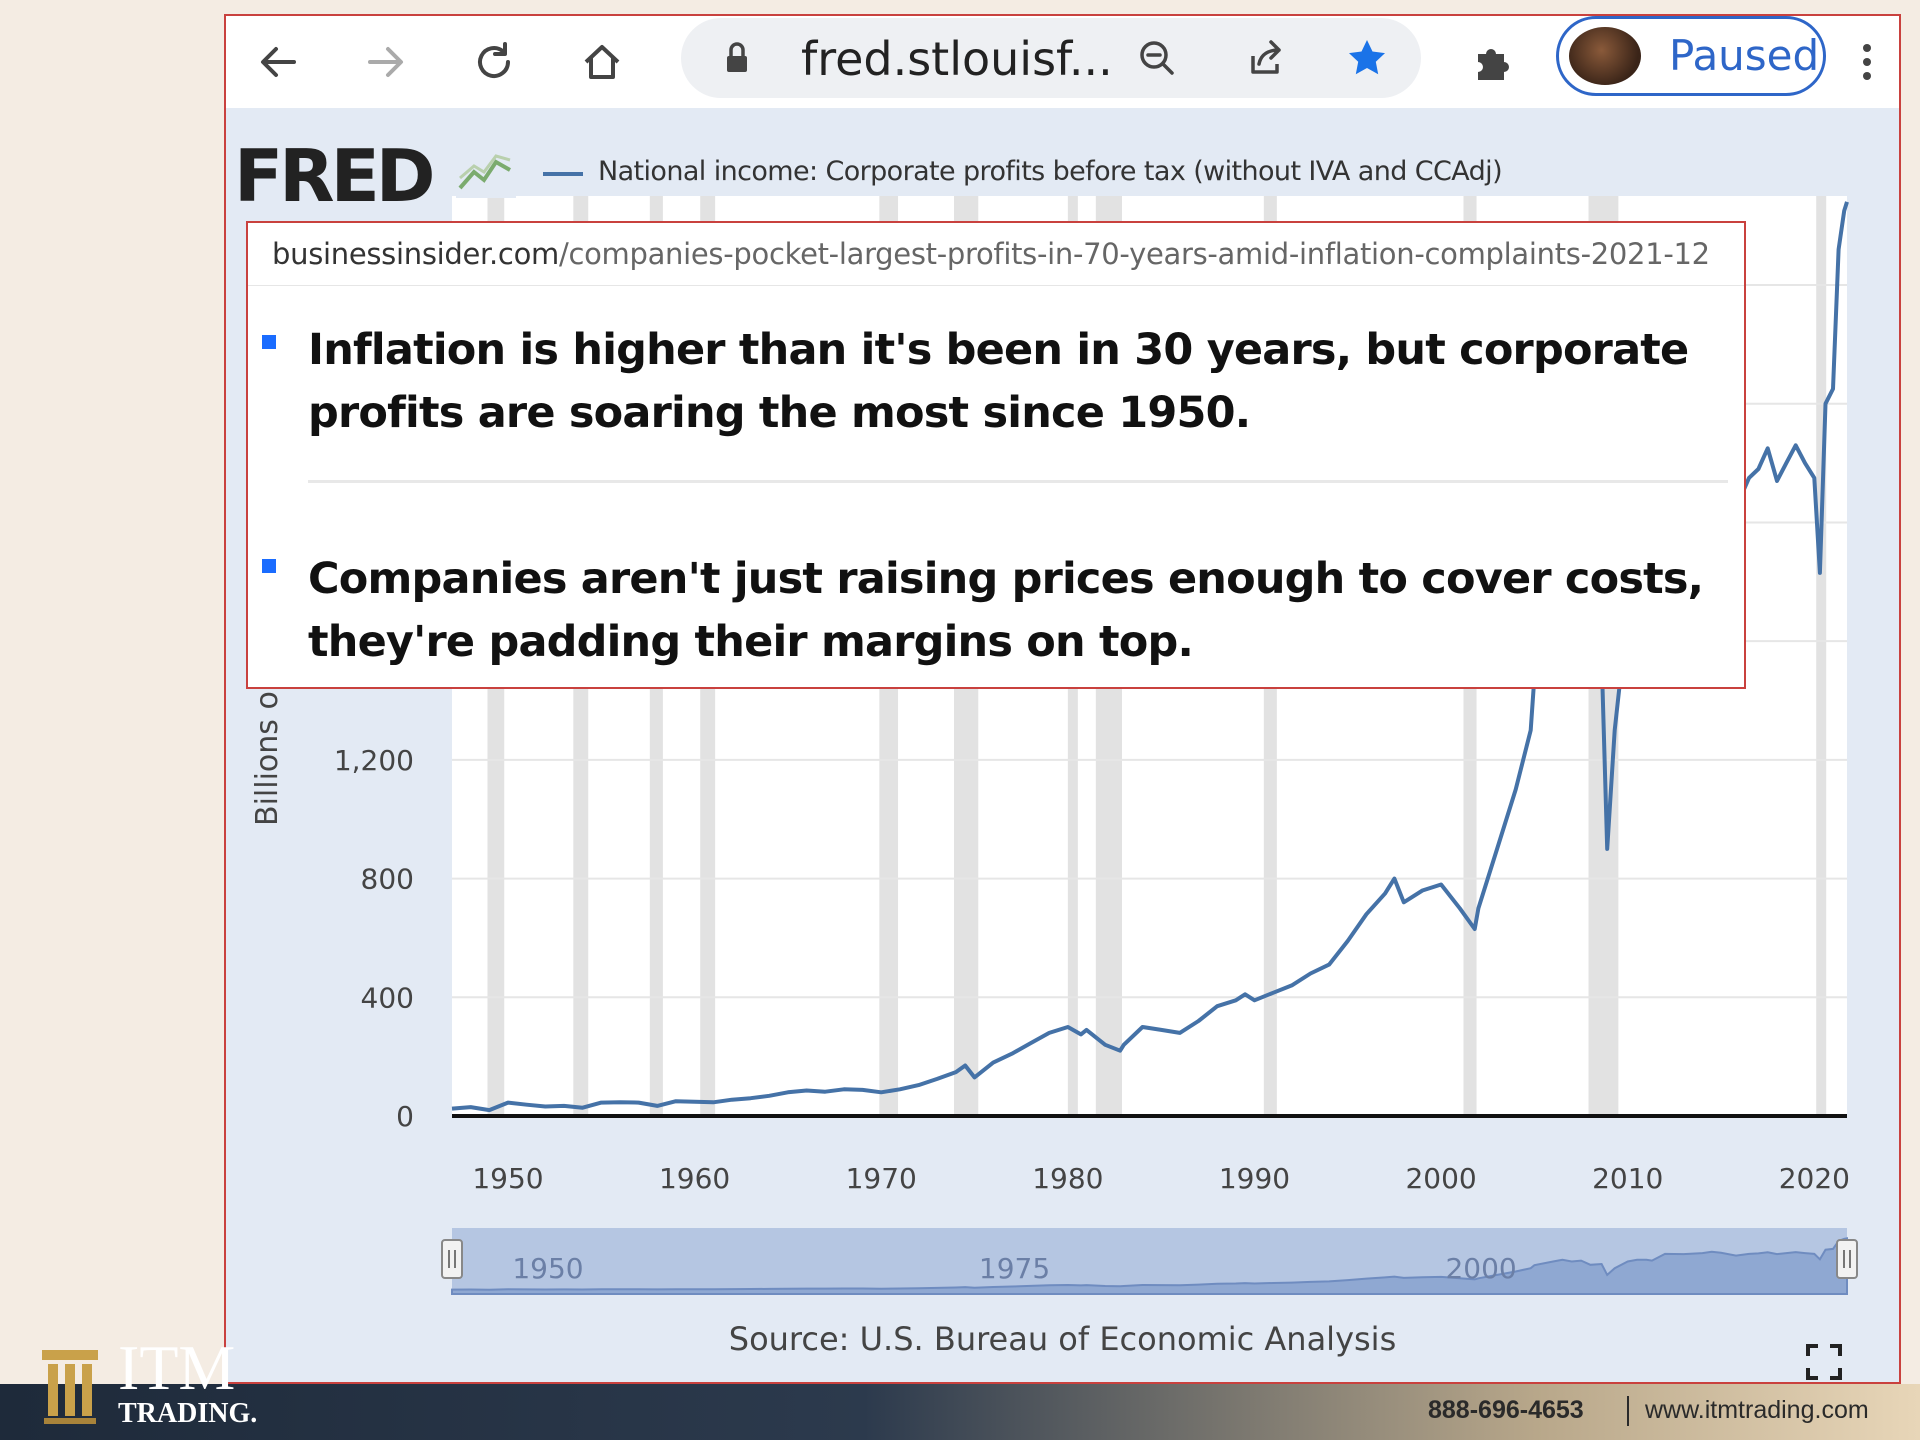 Image resolution: width=1920 pixels, height=1440 pixels. I want to click on fred-chart-logo-icon, so click(486, 168).